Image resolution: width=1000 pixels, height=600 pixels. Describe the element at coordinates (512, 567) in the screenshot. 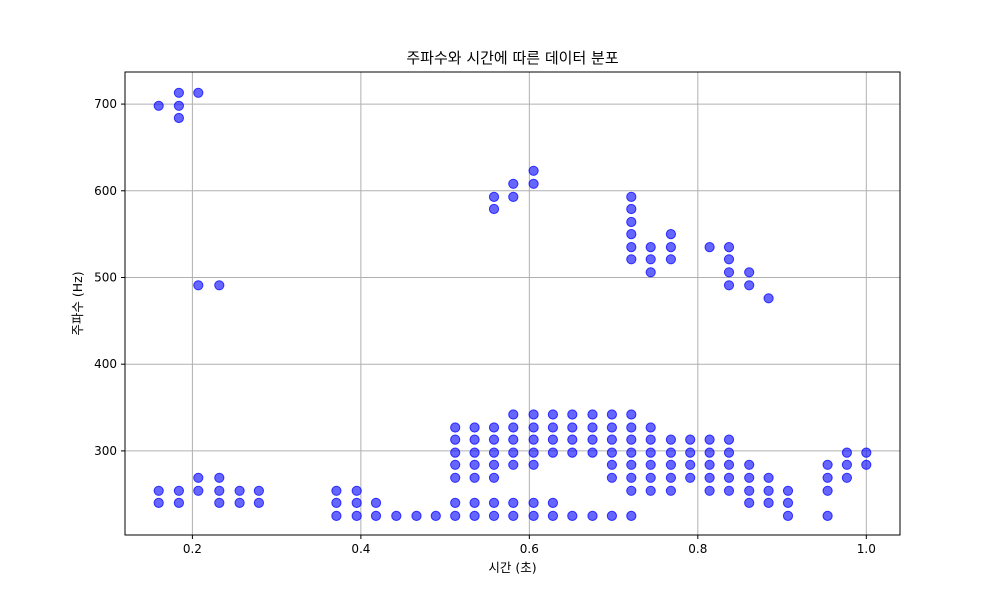

I see `x-axis-title: 시간 (초)` at that location.